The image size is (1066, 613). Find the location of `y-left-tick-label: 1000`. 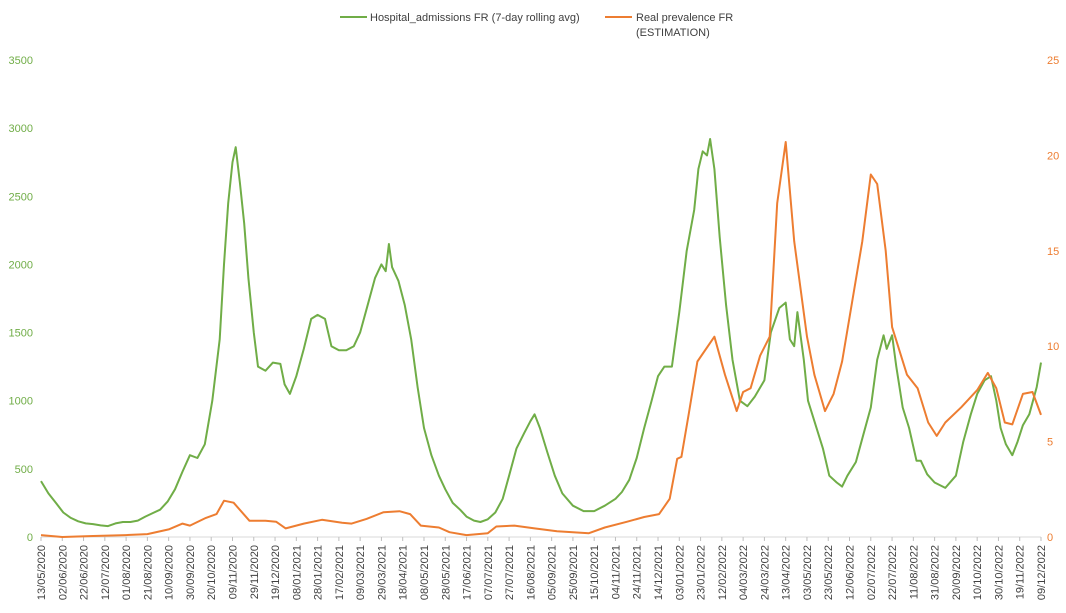

y-left-tick-label: 1000 is located at coordinates (21, 402).